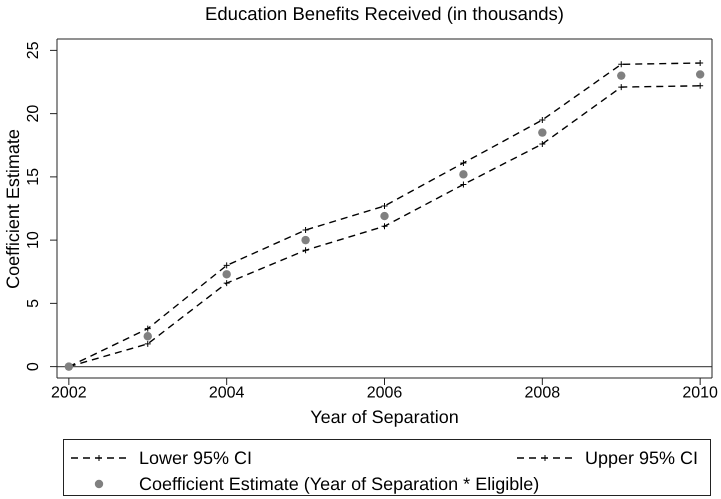 The image size is (721, 499). Describe the element at coordinates (641, 458) in the screenshot. I see `legend-label: Upper 95% CI` at that location.